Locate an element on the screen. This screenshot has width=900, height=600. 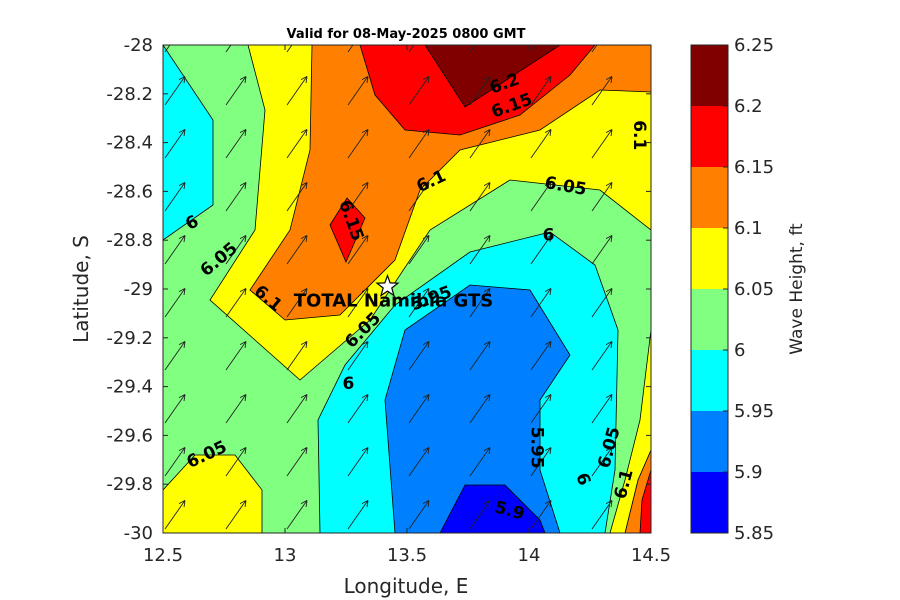
y-tick-label: -30 is located at coordinates (138, 533).